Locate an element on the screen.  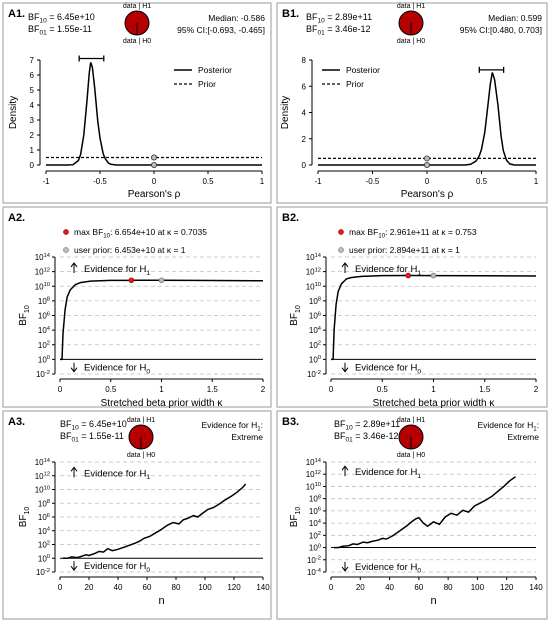
y-tick-label: 1 is located at coordinates (32, 150).